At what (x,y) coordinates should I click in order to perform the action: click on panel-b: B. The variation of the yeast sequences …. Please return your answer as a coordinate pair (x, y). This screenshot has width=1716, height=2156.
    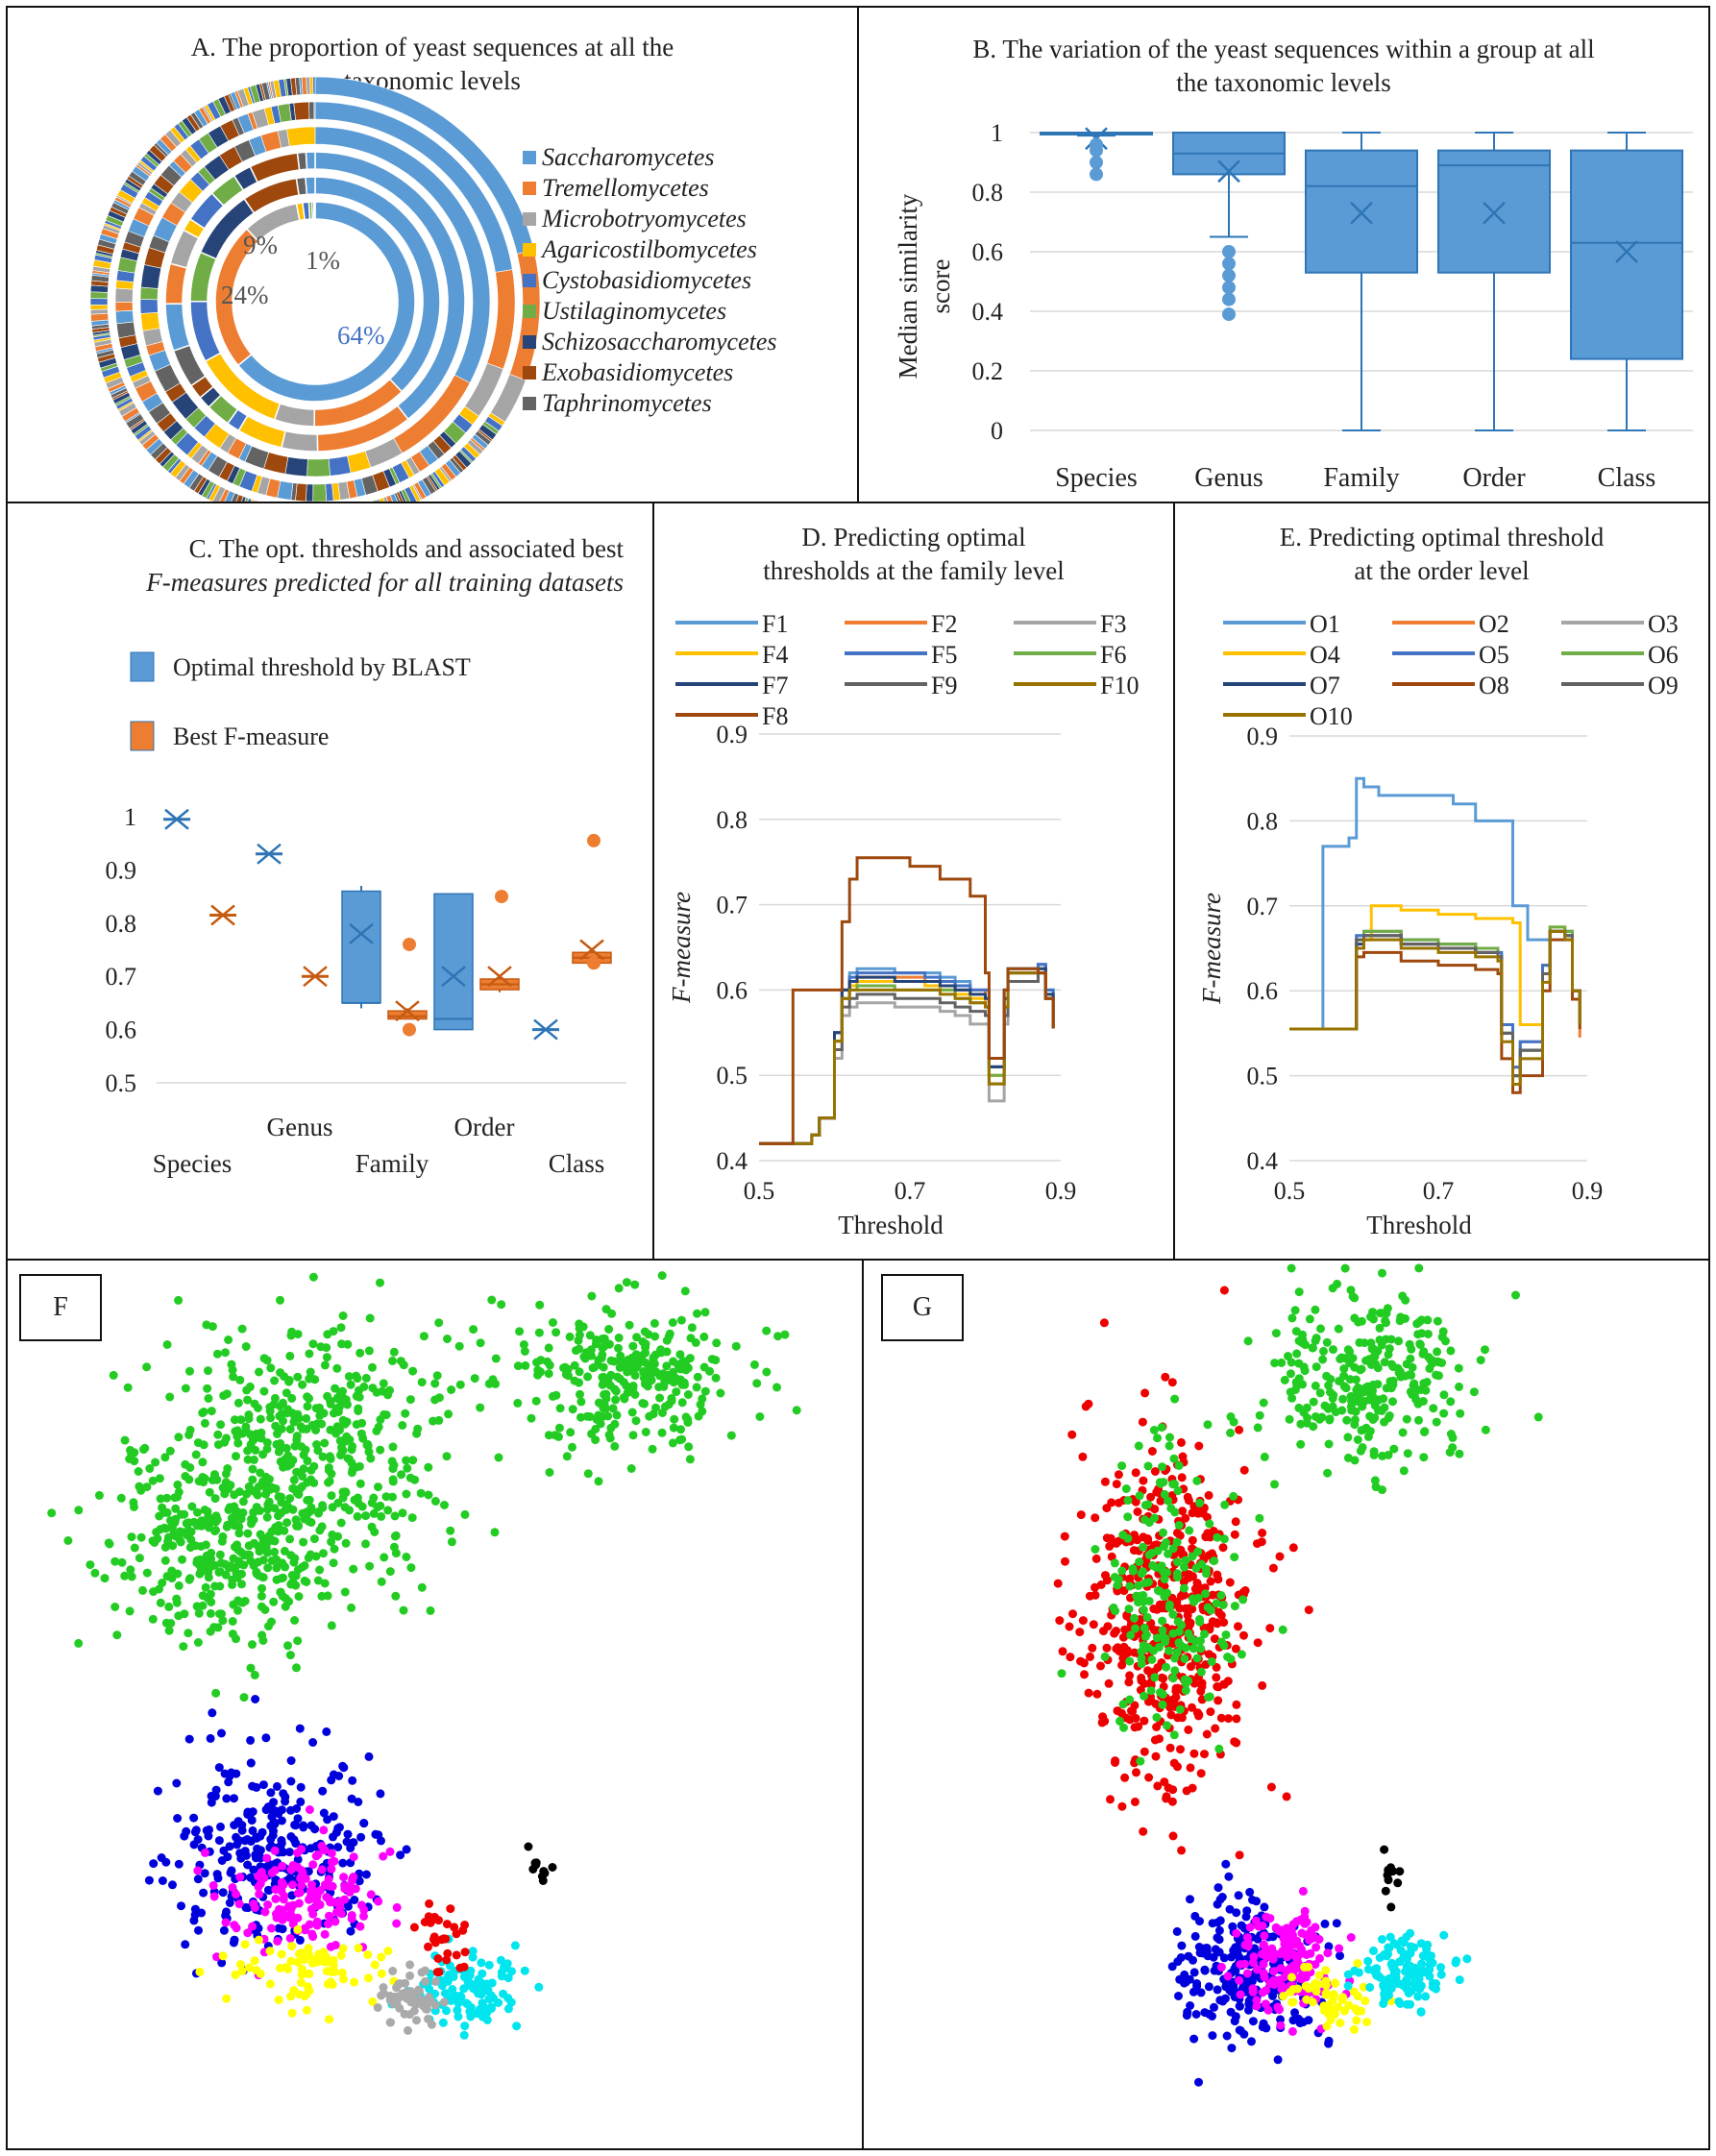
    Looking at the image, I should click on (1283, 255).